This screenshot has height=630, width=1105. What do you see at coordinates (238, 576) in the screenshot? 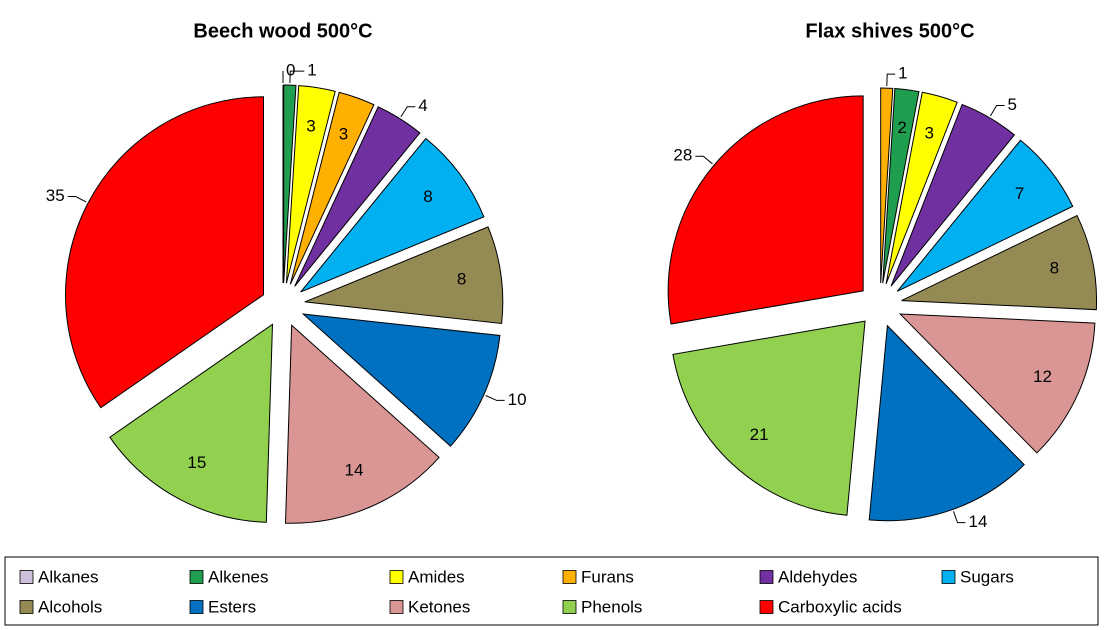
I see `legend-label: Alkenes` at bounding box center [238, 576].